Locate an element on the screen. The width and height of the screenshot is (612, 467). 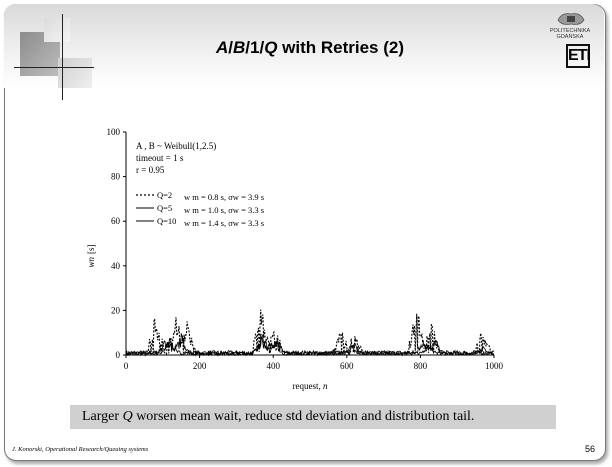
eti-logo-icon: ETI is located at coordinates (578, 56).